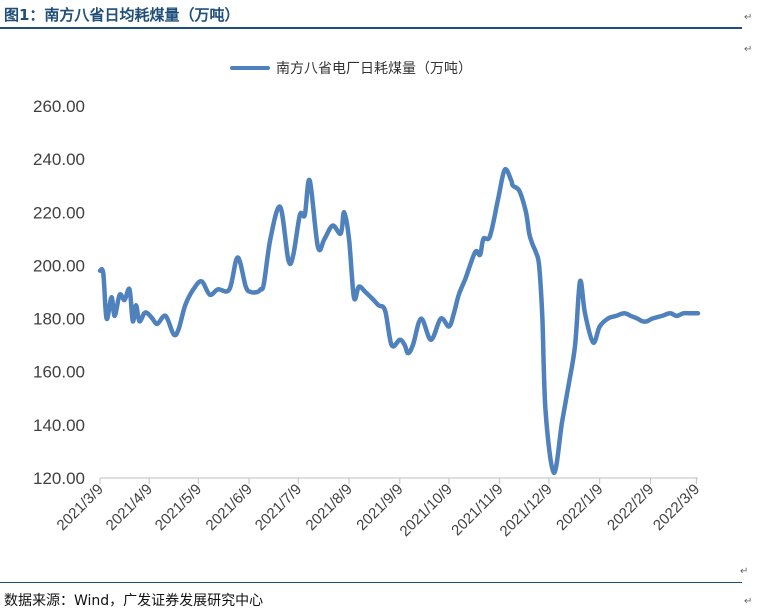  I want to click on legend-label: 南方八省电厂日耗煤量（万吨）, so click(374, 69).